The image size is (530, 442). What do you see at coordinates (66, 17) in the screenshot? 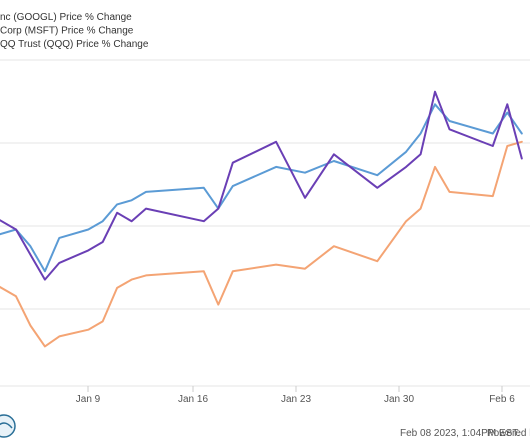
I see `legend-label: nc (GOOGL) Price % Change` at bounding box center [66, 17].